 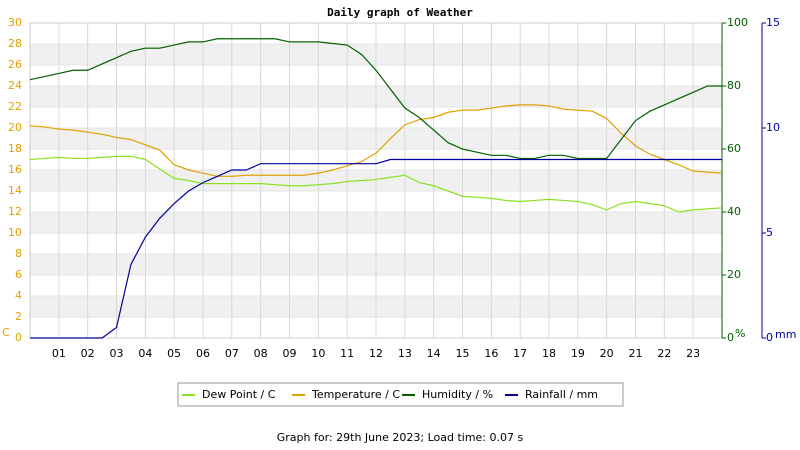 What do you see at coordinates (203, 353) in the screenshot?
I see `x-tick-label: 06` at bounding box center [203, 353].